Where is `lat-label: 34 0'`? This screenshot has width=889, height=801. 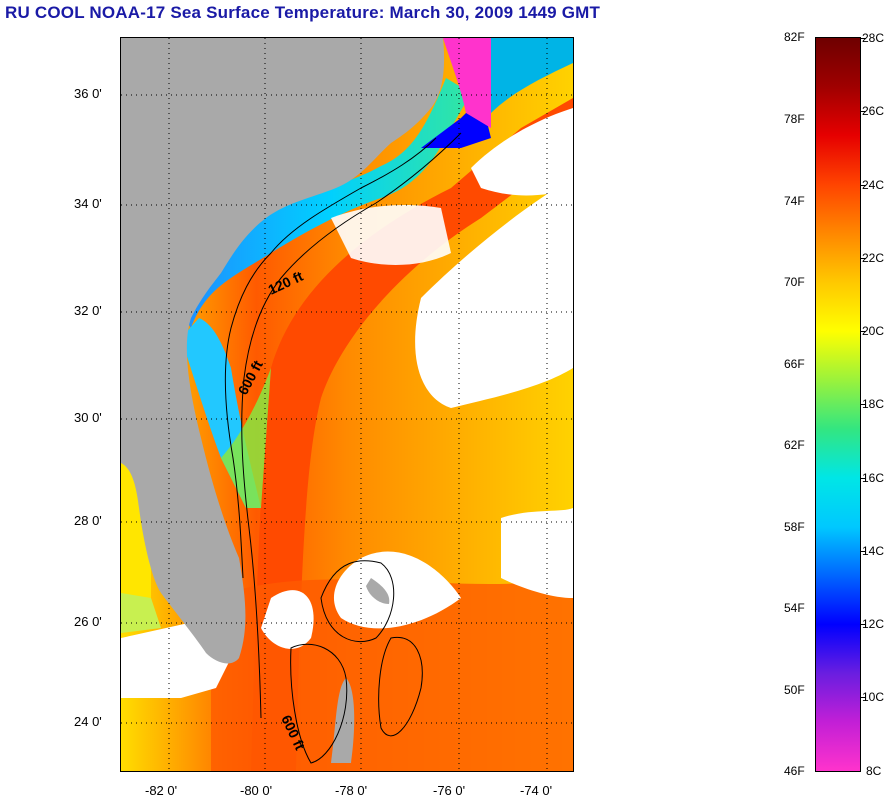
lat-label: 34 0' is located at coordinates (88, 203).